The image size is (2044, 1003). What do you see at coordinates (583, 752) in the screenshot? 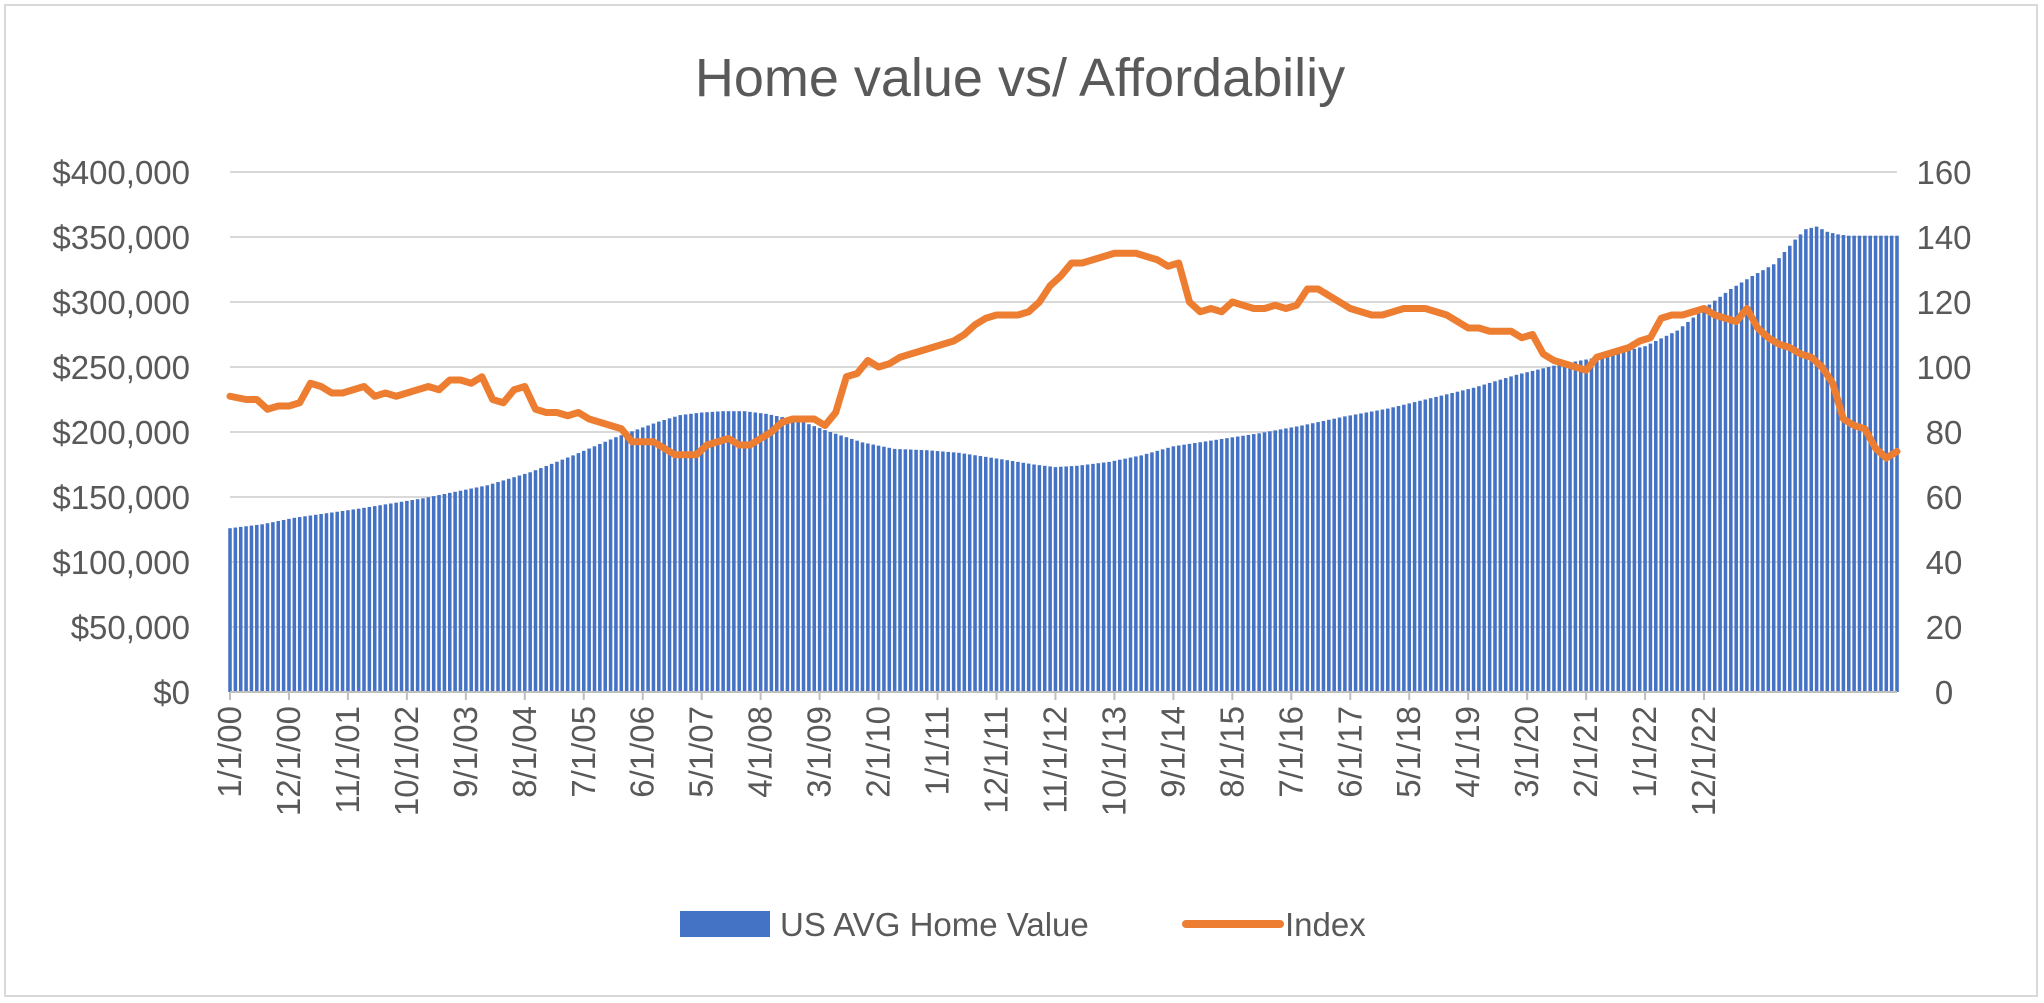
I see `x-tick-label: 7/1/05` at bounding box center [583, 752].